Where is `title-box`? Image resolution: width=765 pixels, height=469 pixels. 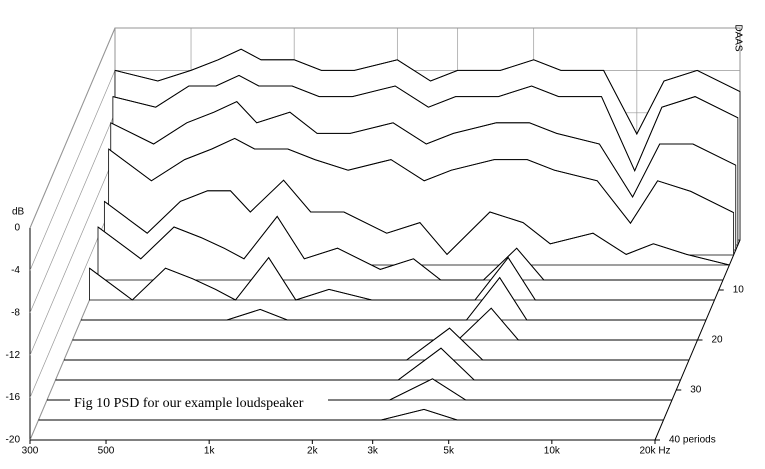 title-box is located at coordinates (199, 404).